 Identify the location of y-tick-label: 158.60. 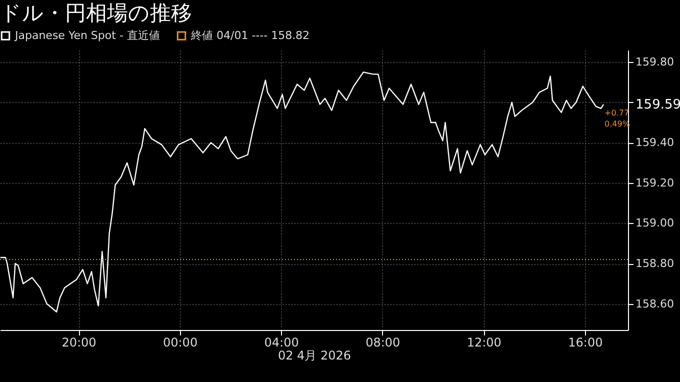
(655, 303).